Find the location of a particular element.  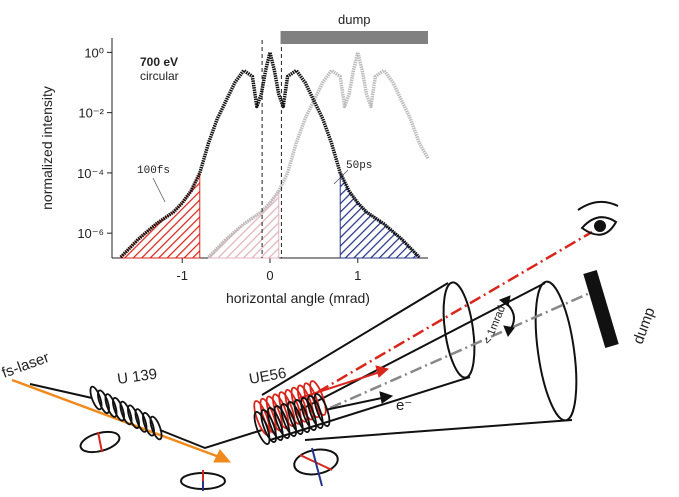

y-tick-label: 10⁻² is located at coordinates (91, 113).